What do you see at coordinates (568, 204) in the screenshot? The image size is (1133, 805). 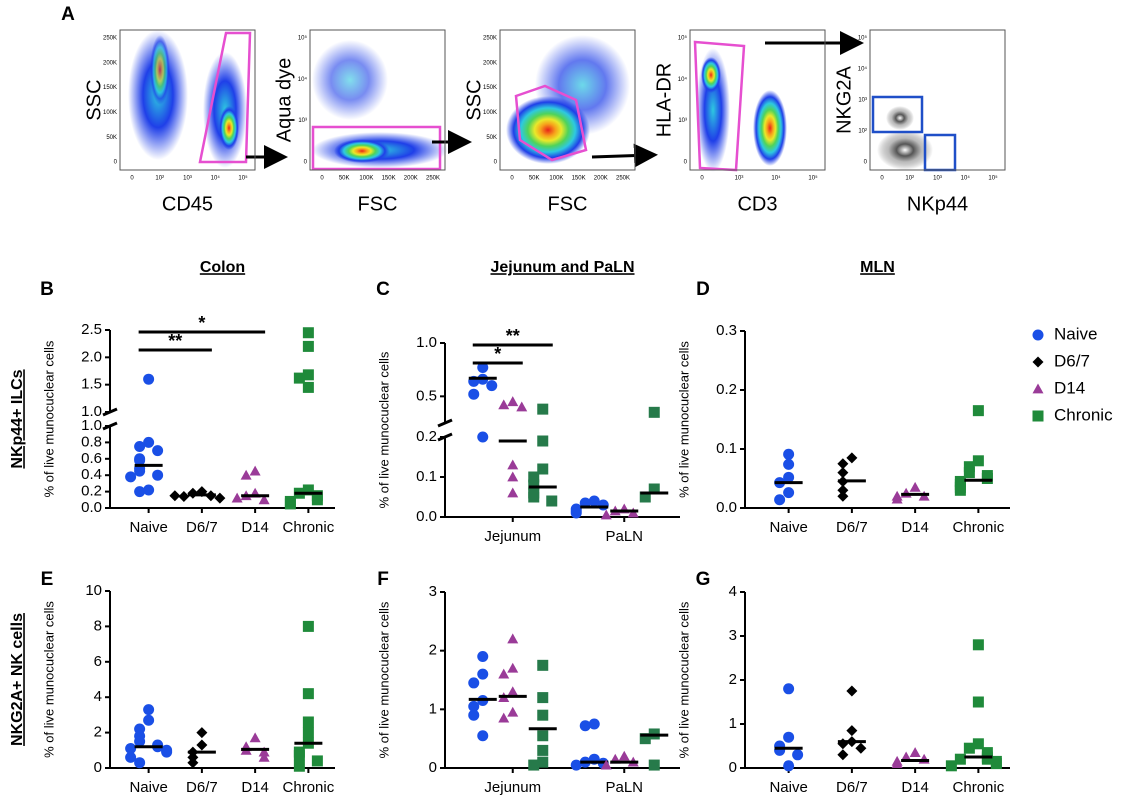 I see `flow-x-label: FSC` at bounding box center [568, 204].